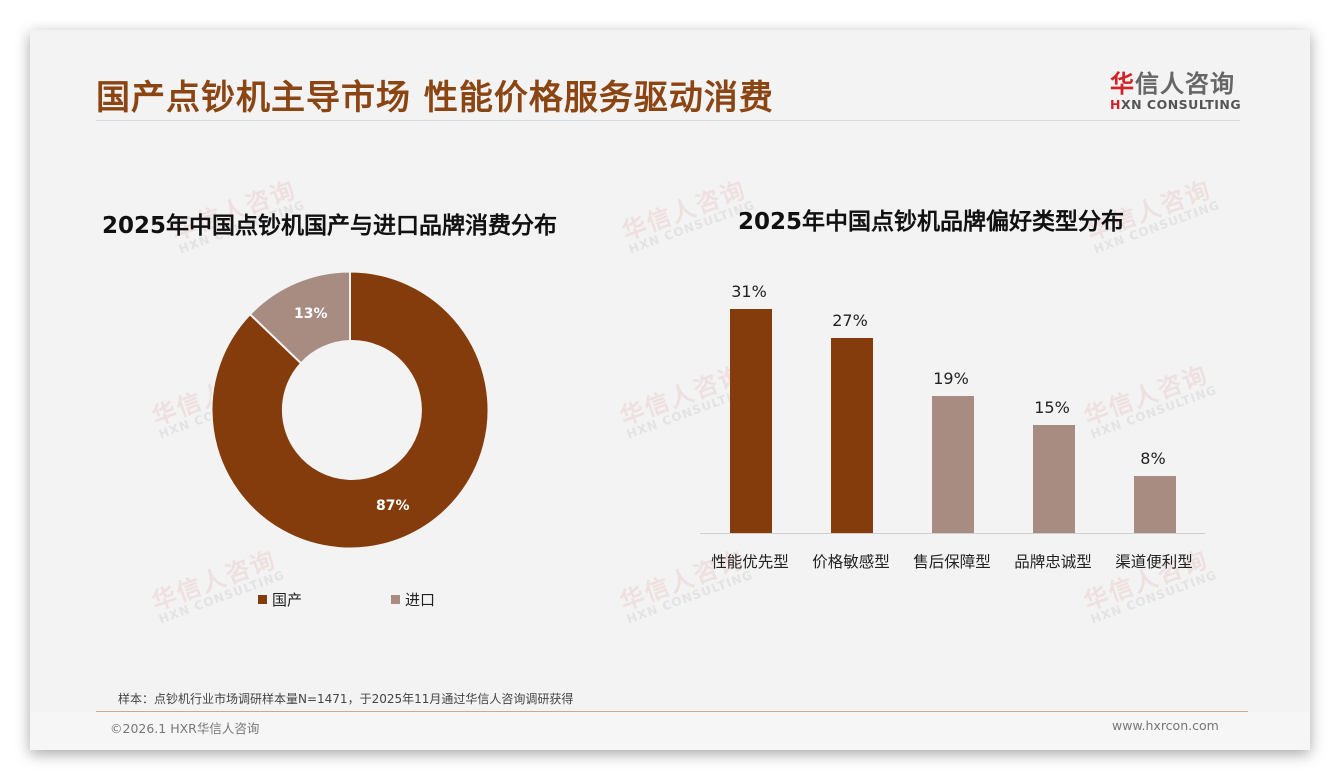 The height and width of the screenshot is (780, 1340). What do you see at coordinates (1153, 458) in the screenshot?
I see `bar-value: 8%` at bounding box center [1153, 458].